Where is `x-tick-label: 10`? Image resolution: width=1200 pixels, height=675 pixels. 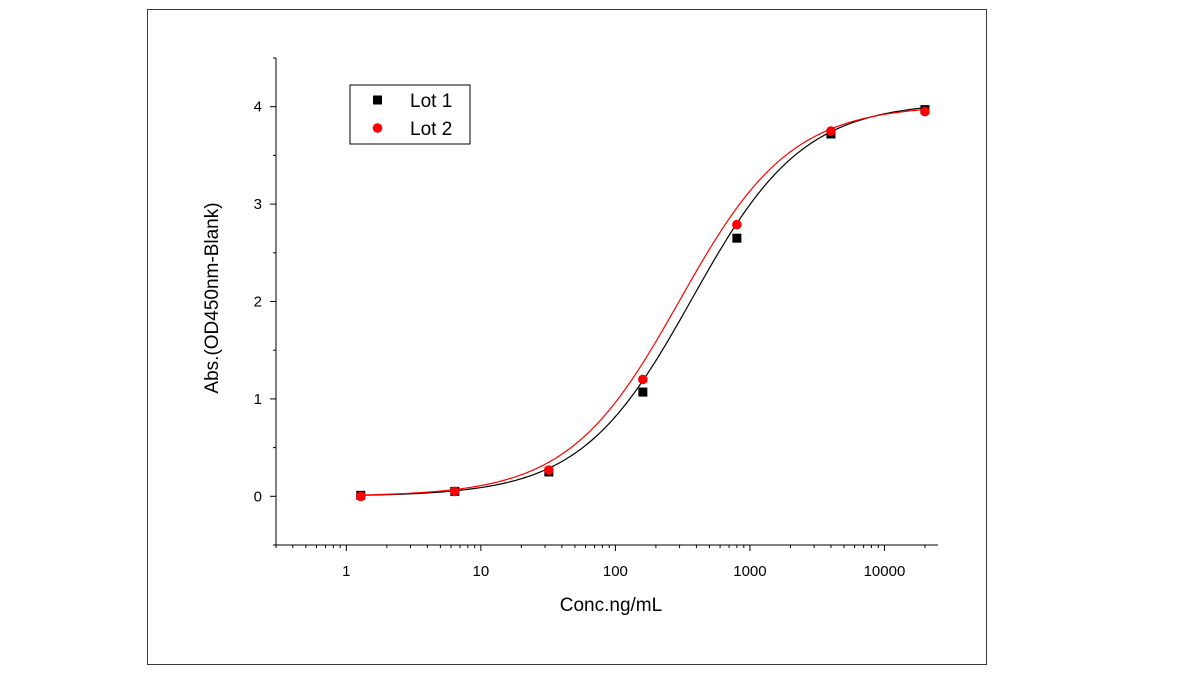 x-tick-label: 10 is located at coordinates (481, 571).